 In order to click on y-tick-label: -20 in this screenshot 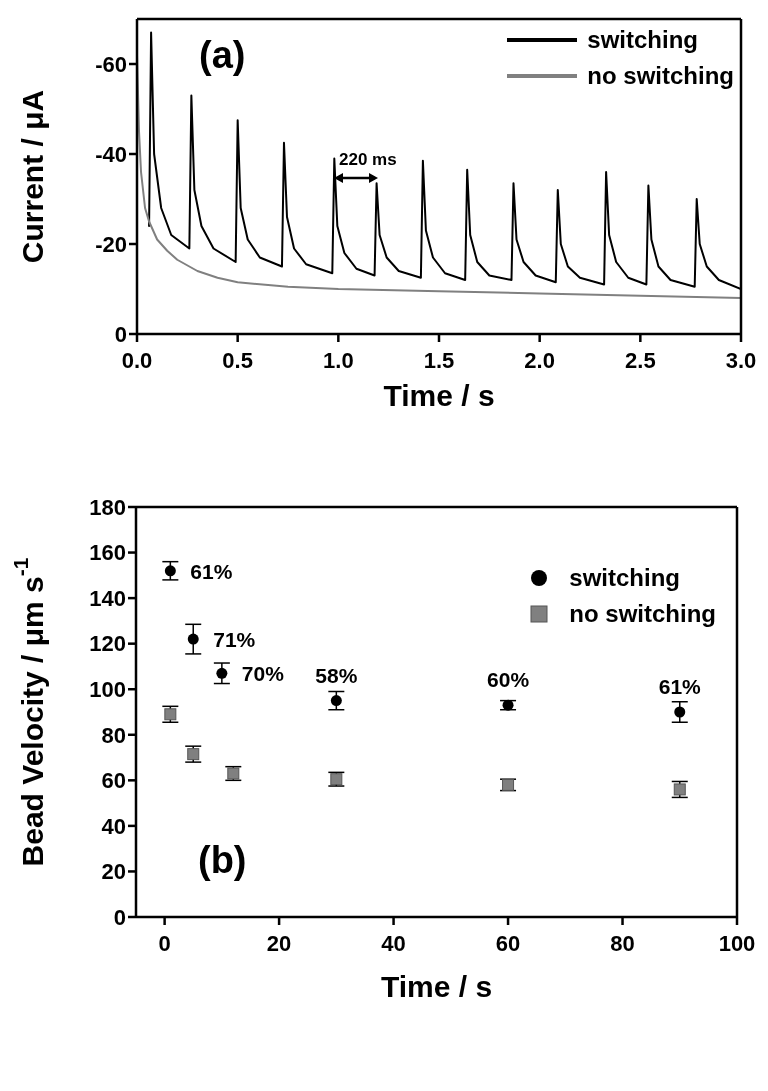, I will do `click(111, 244)`.